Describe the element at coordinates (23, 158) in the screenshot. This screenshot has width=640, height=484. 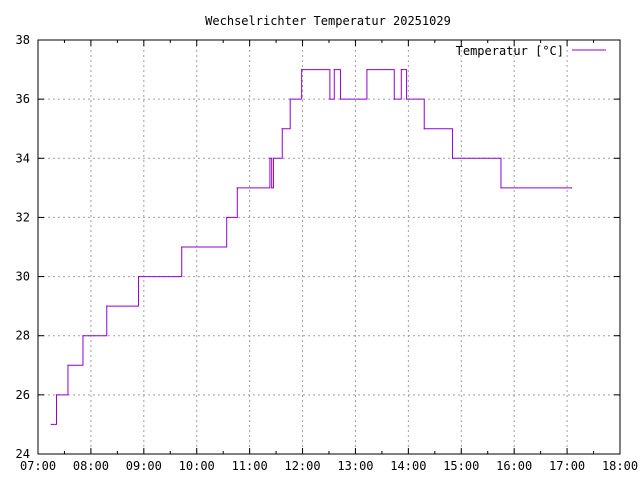
I see `y-tick-label: 34` at that location.